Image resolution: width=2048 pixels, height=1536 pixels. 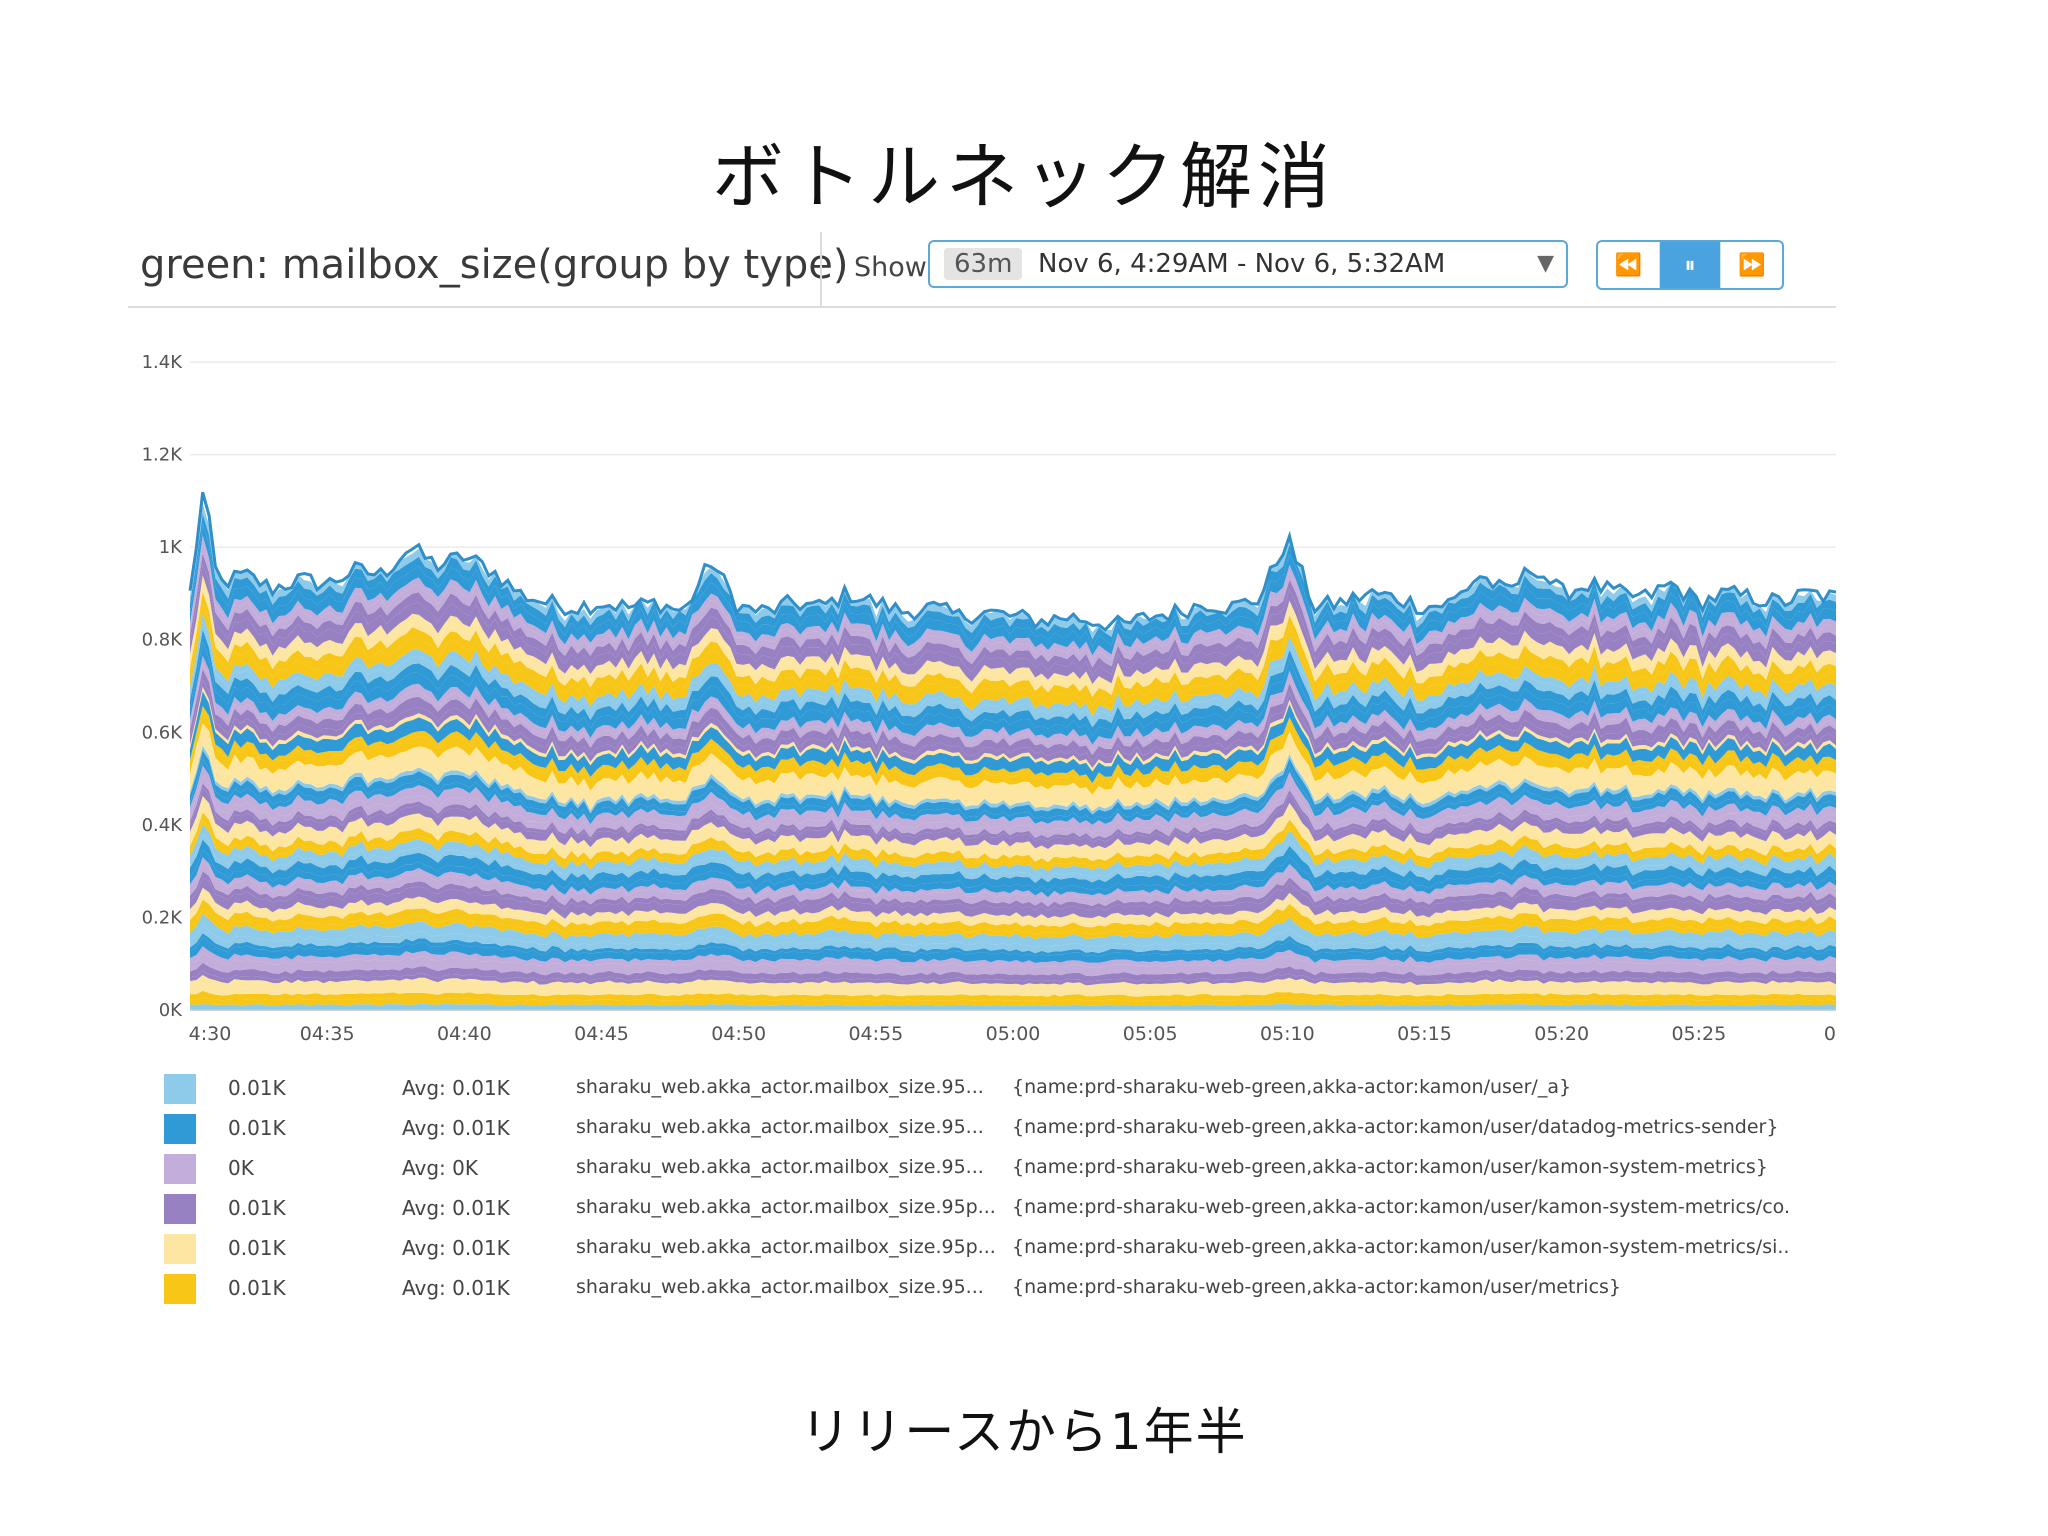 What do you see at coordinates (1751, 265) in the screenshot?
I see `forward-button: ⏩` at bounding box center [1751, 265].